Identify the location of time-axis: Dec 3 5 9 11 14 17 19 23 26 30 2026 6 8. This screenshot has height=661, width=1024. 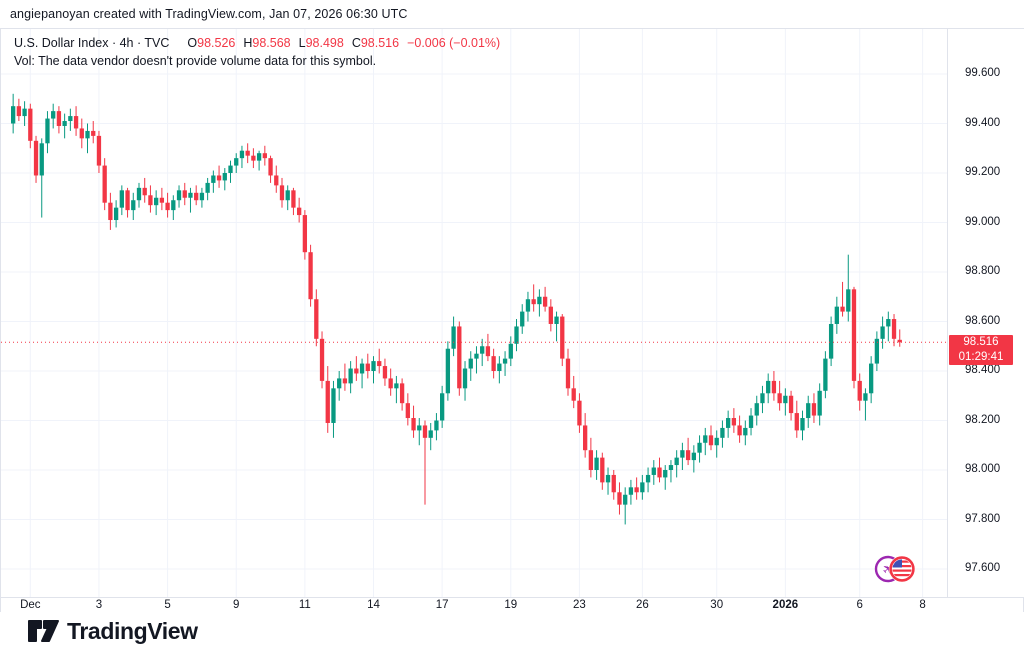
(512, 604).